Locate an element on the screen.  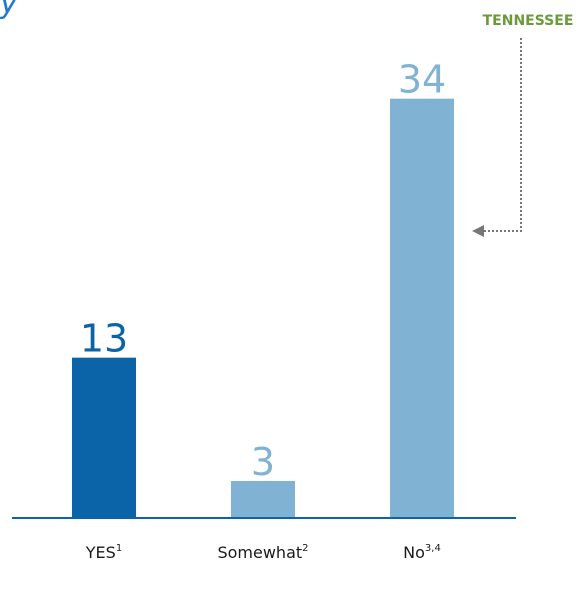
value-label-no: 34 is located at coordinates (422, 80).